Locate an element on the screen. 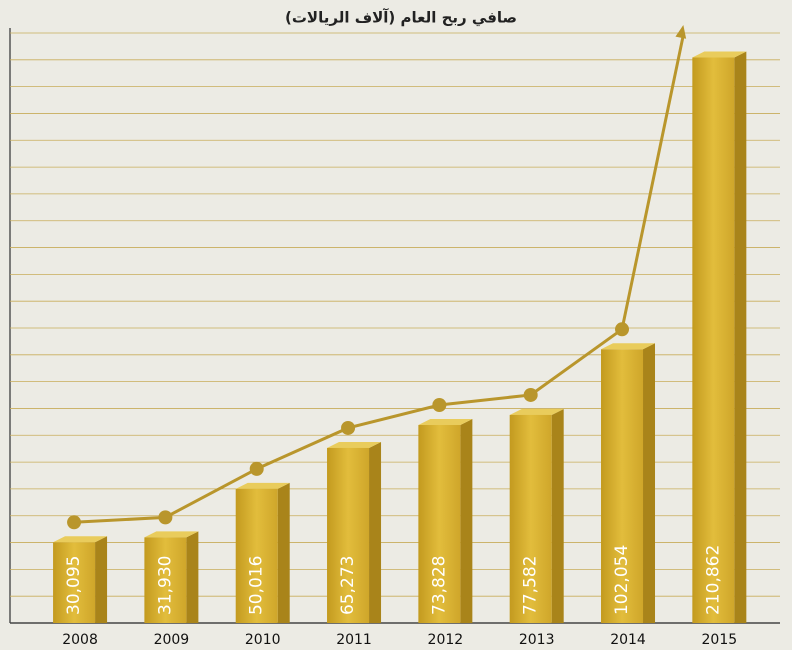 This screenshot has height=650, width=792. value-label: 73,828 is located at coordinates (439, 585).